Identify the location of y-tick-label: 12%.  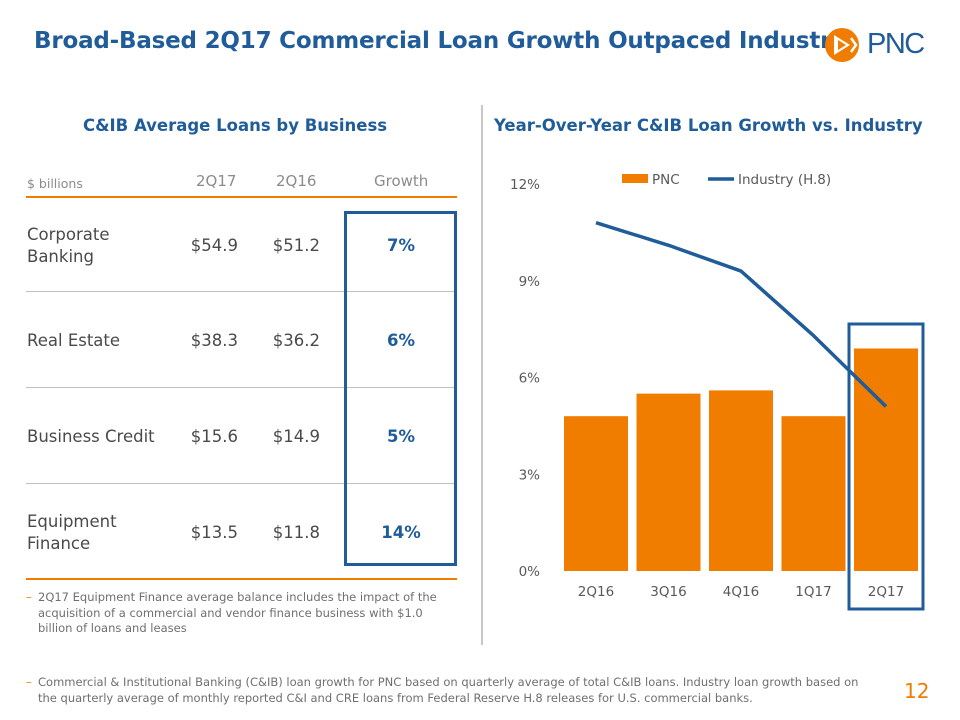
(525, 185).